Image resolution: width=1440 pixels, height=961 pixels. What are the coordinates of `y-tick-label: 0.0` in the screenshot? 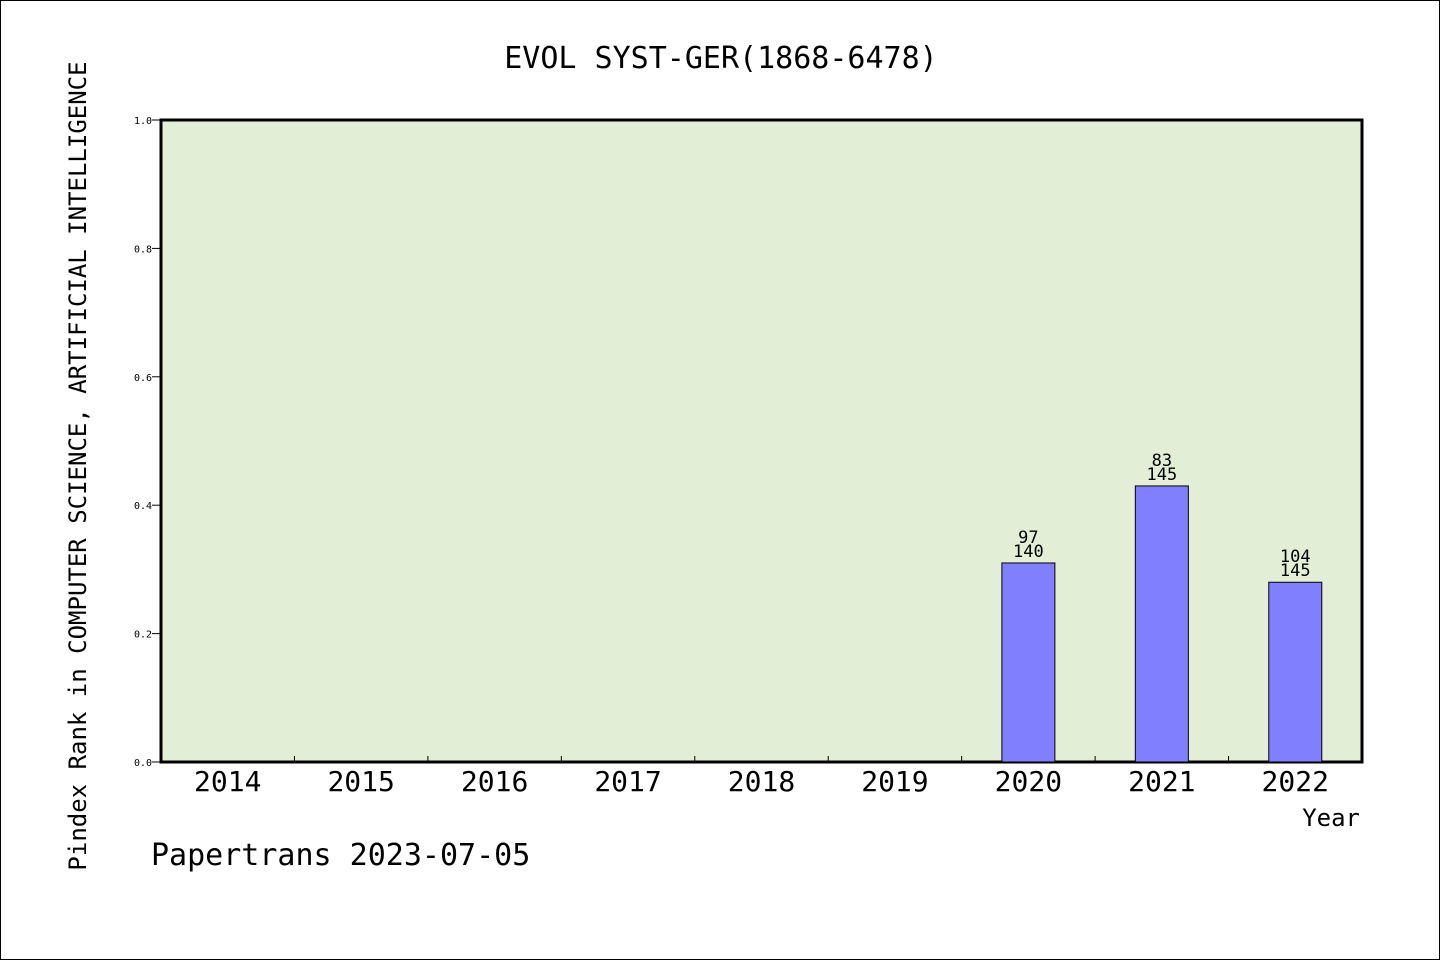 It's located at (143, 763).